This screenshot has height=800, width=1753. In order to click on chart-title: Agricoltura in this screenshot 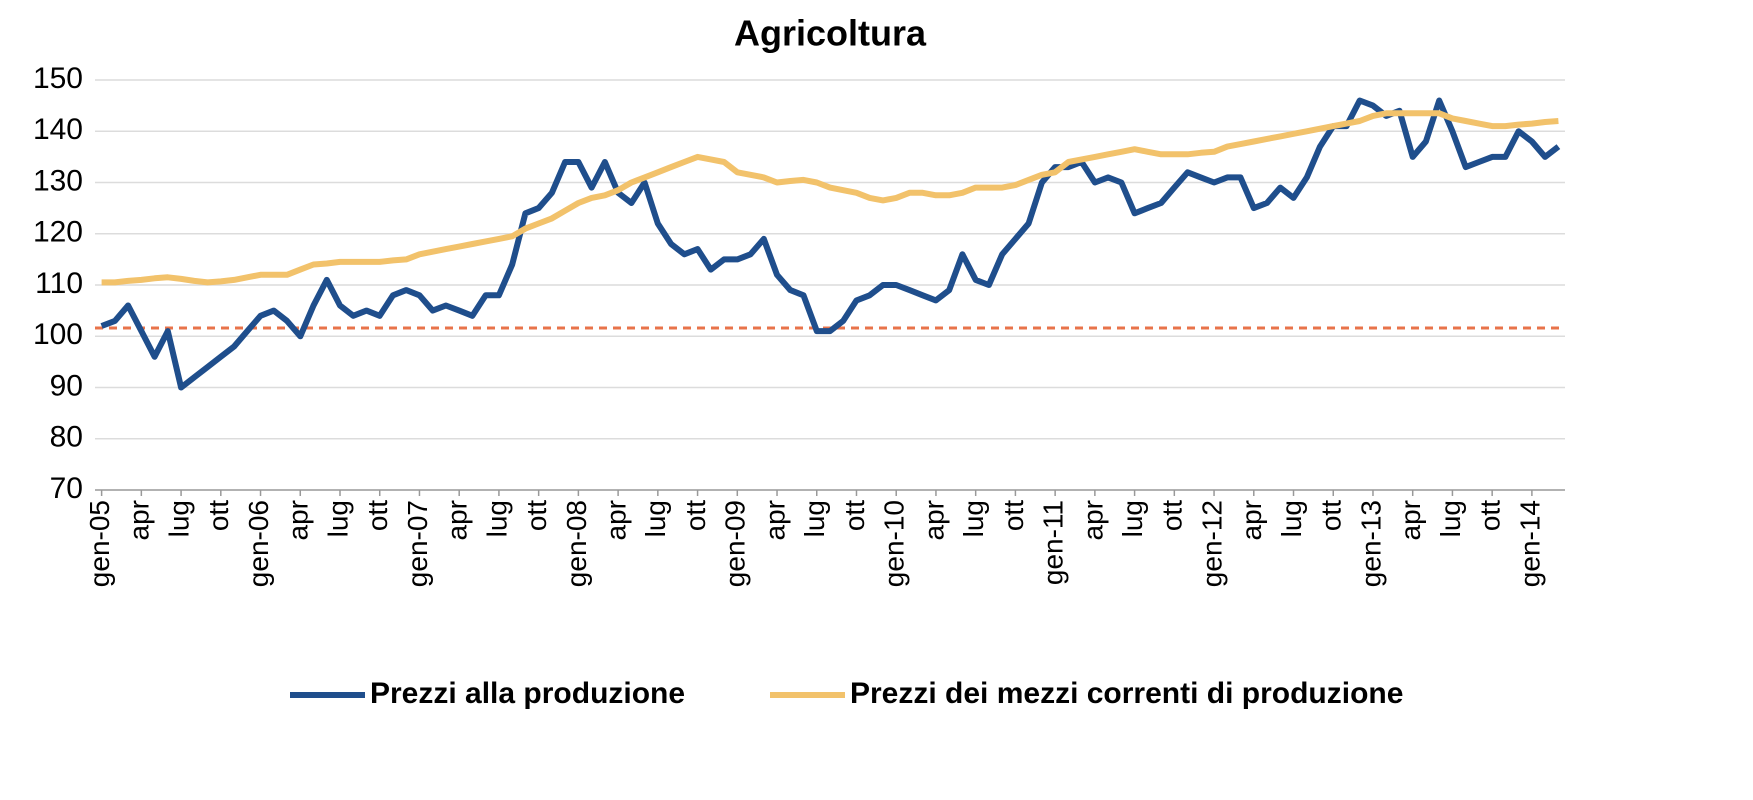, I will do `click(830, 33)`.